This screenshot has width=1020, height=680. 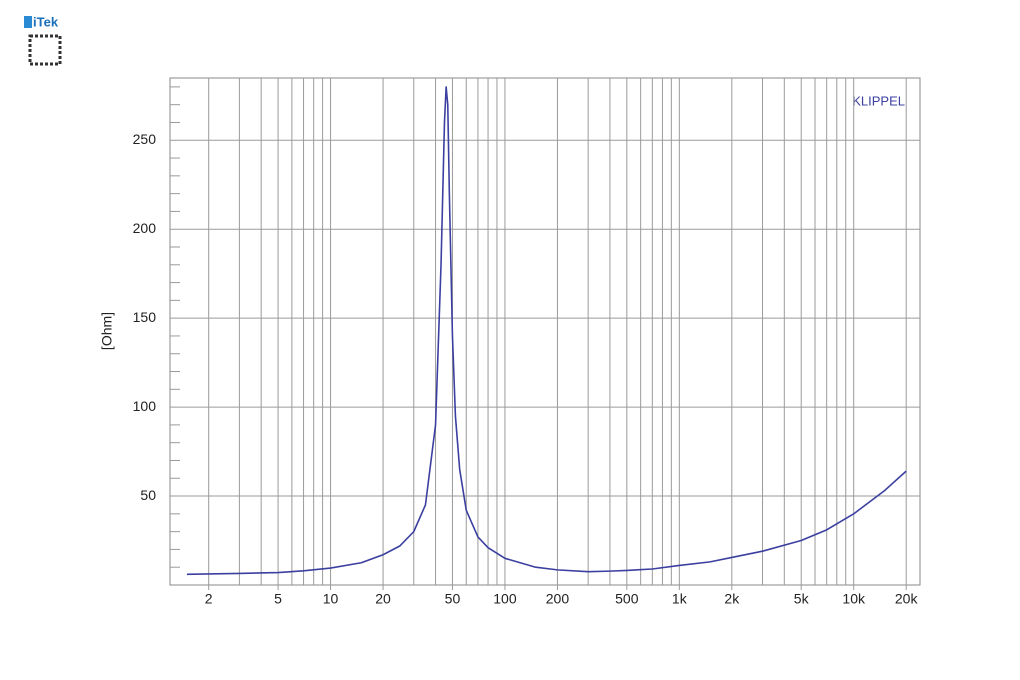 I want to click on x-tick-label: 2, so click(x=209, y=599).